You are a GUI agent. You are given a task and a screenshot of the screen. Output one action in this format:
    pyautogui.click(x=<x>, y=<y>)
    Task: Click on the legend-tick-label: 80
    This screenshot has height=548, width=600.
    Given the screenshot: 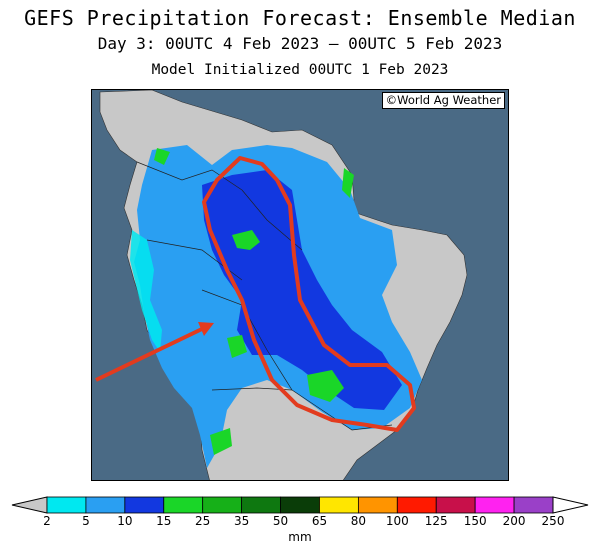 What is the action you would take?
    pyautogui.click(x=358, y=521)
    